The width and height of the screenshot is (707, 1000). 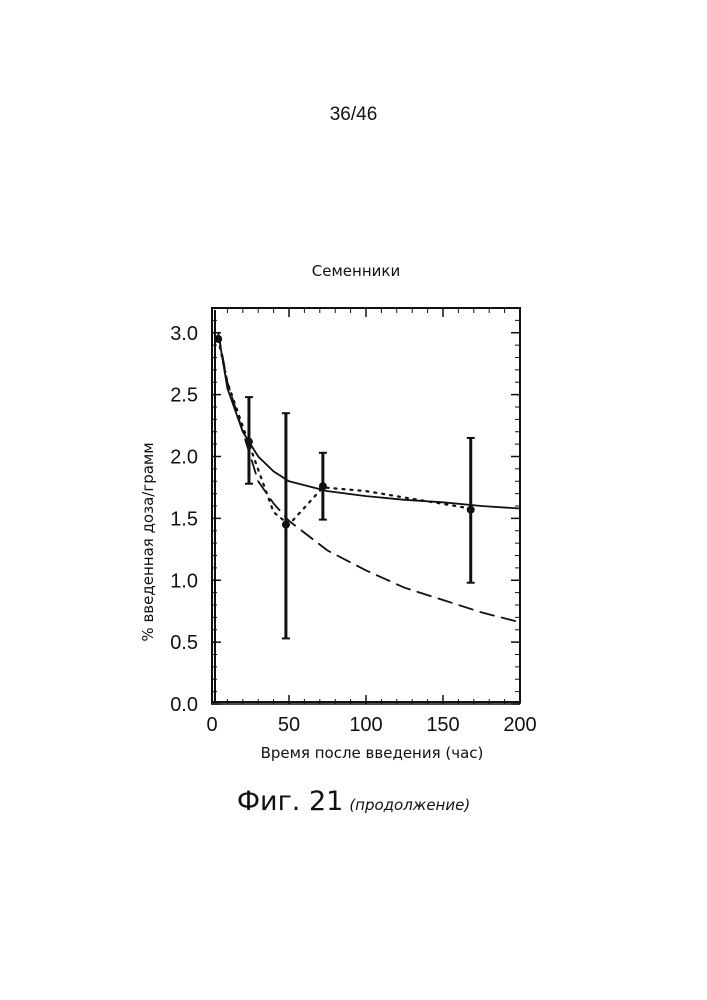 I want to click on y-tick-label: 1.5, so click(x=184, y=519).